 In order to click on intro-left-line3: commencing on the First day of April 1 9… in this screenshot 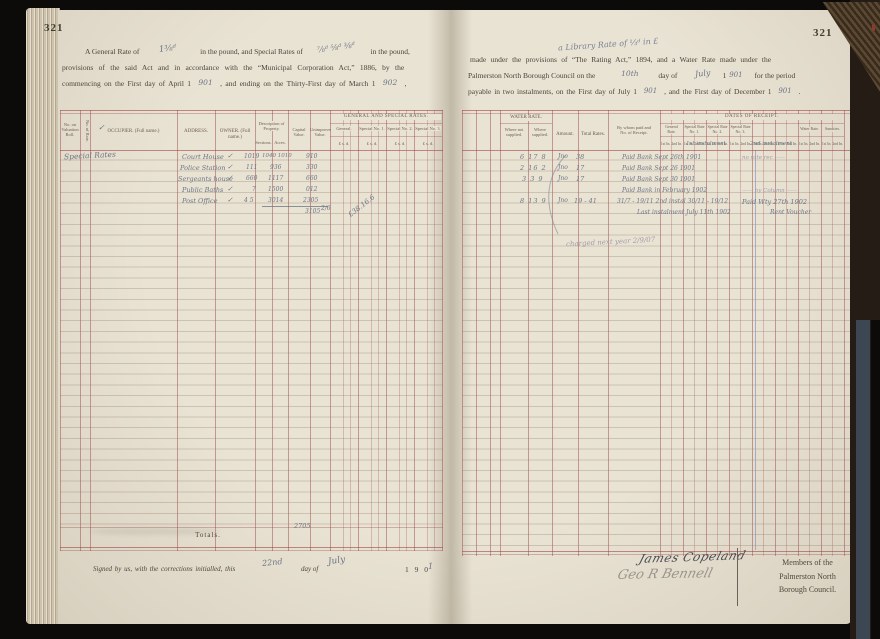, I will do `click(234, 83)`.